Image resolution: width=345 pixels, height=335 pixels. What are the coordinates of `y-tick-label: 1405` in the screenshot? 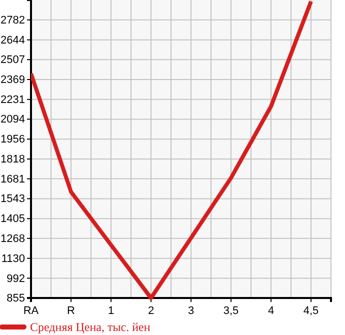 It's located at (12, 219).